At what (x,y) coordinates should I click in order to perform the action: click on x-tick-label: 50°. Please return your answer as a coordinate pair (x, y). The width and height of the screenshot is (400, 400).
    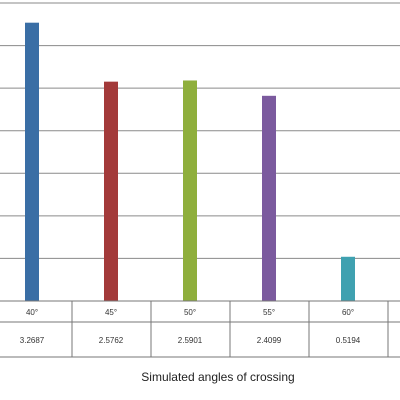
    Looking at the image, I should click on (190, 312).